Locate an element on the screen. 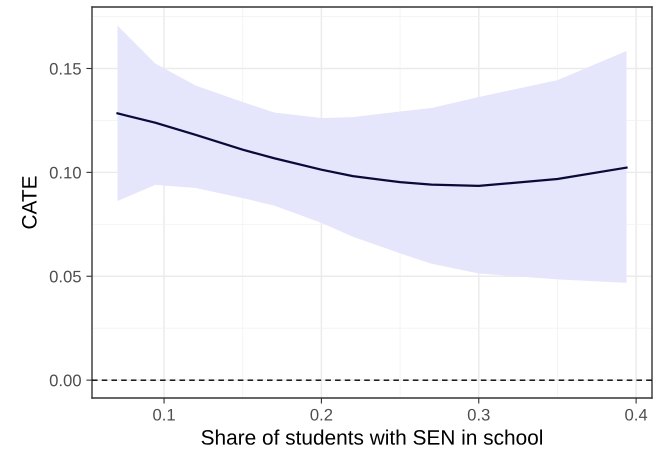  y-tick-label: 0.00 is located at coordinates (65, 380).